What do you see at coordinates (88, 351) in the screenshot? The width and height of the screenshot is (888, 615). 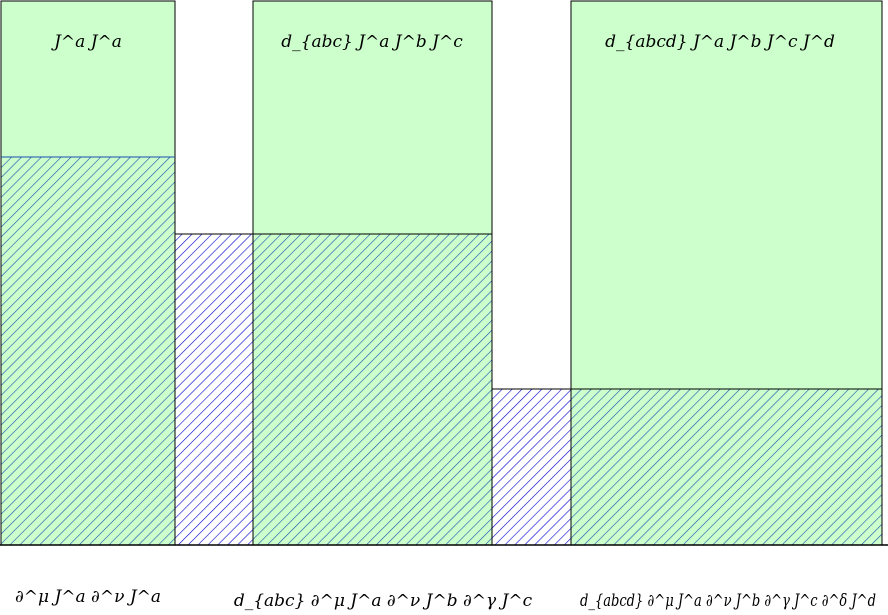 I see `column-1-hatched-region` at bounding box center [88, 351].